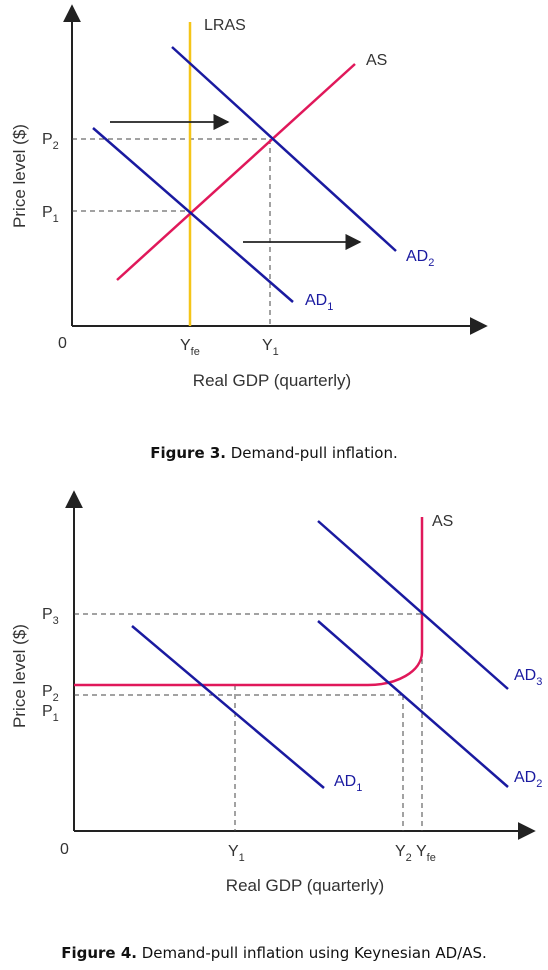  What do you see at coordinates (225, 25) in the screenshot?
I see `lras-label: LRAS` at bounding box center [225, 25].